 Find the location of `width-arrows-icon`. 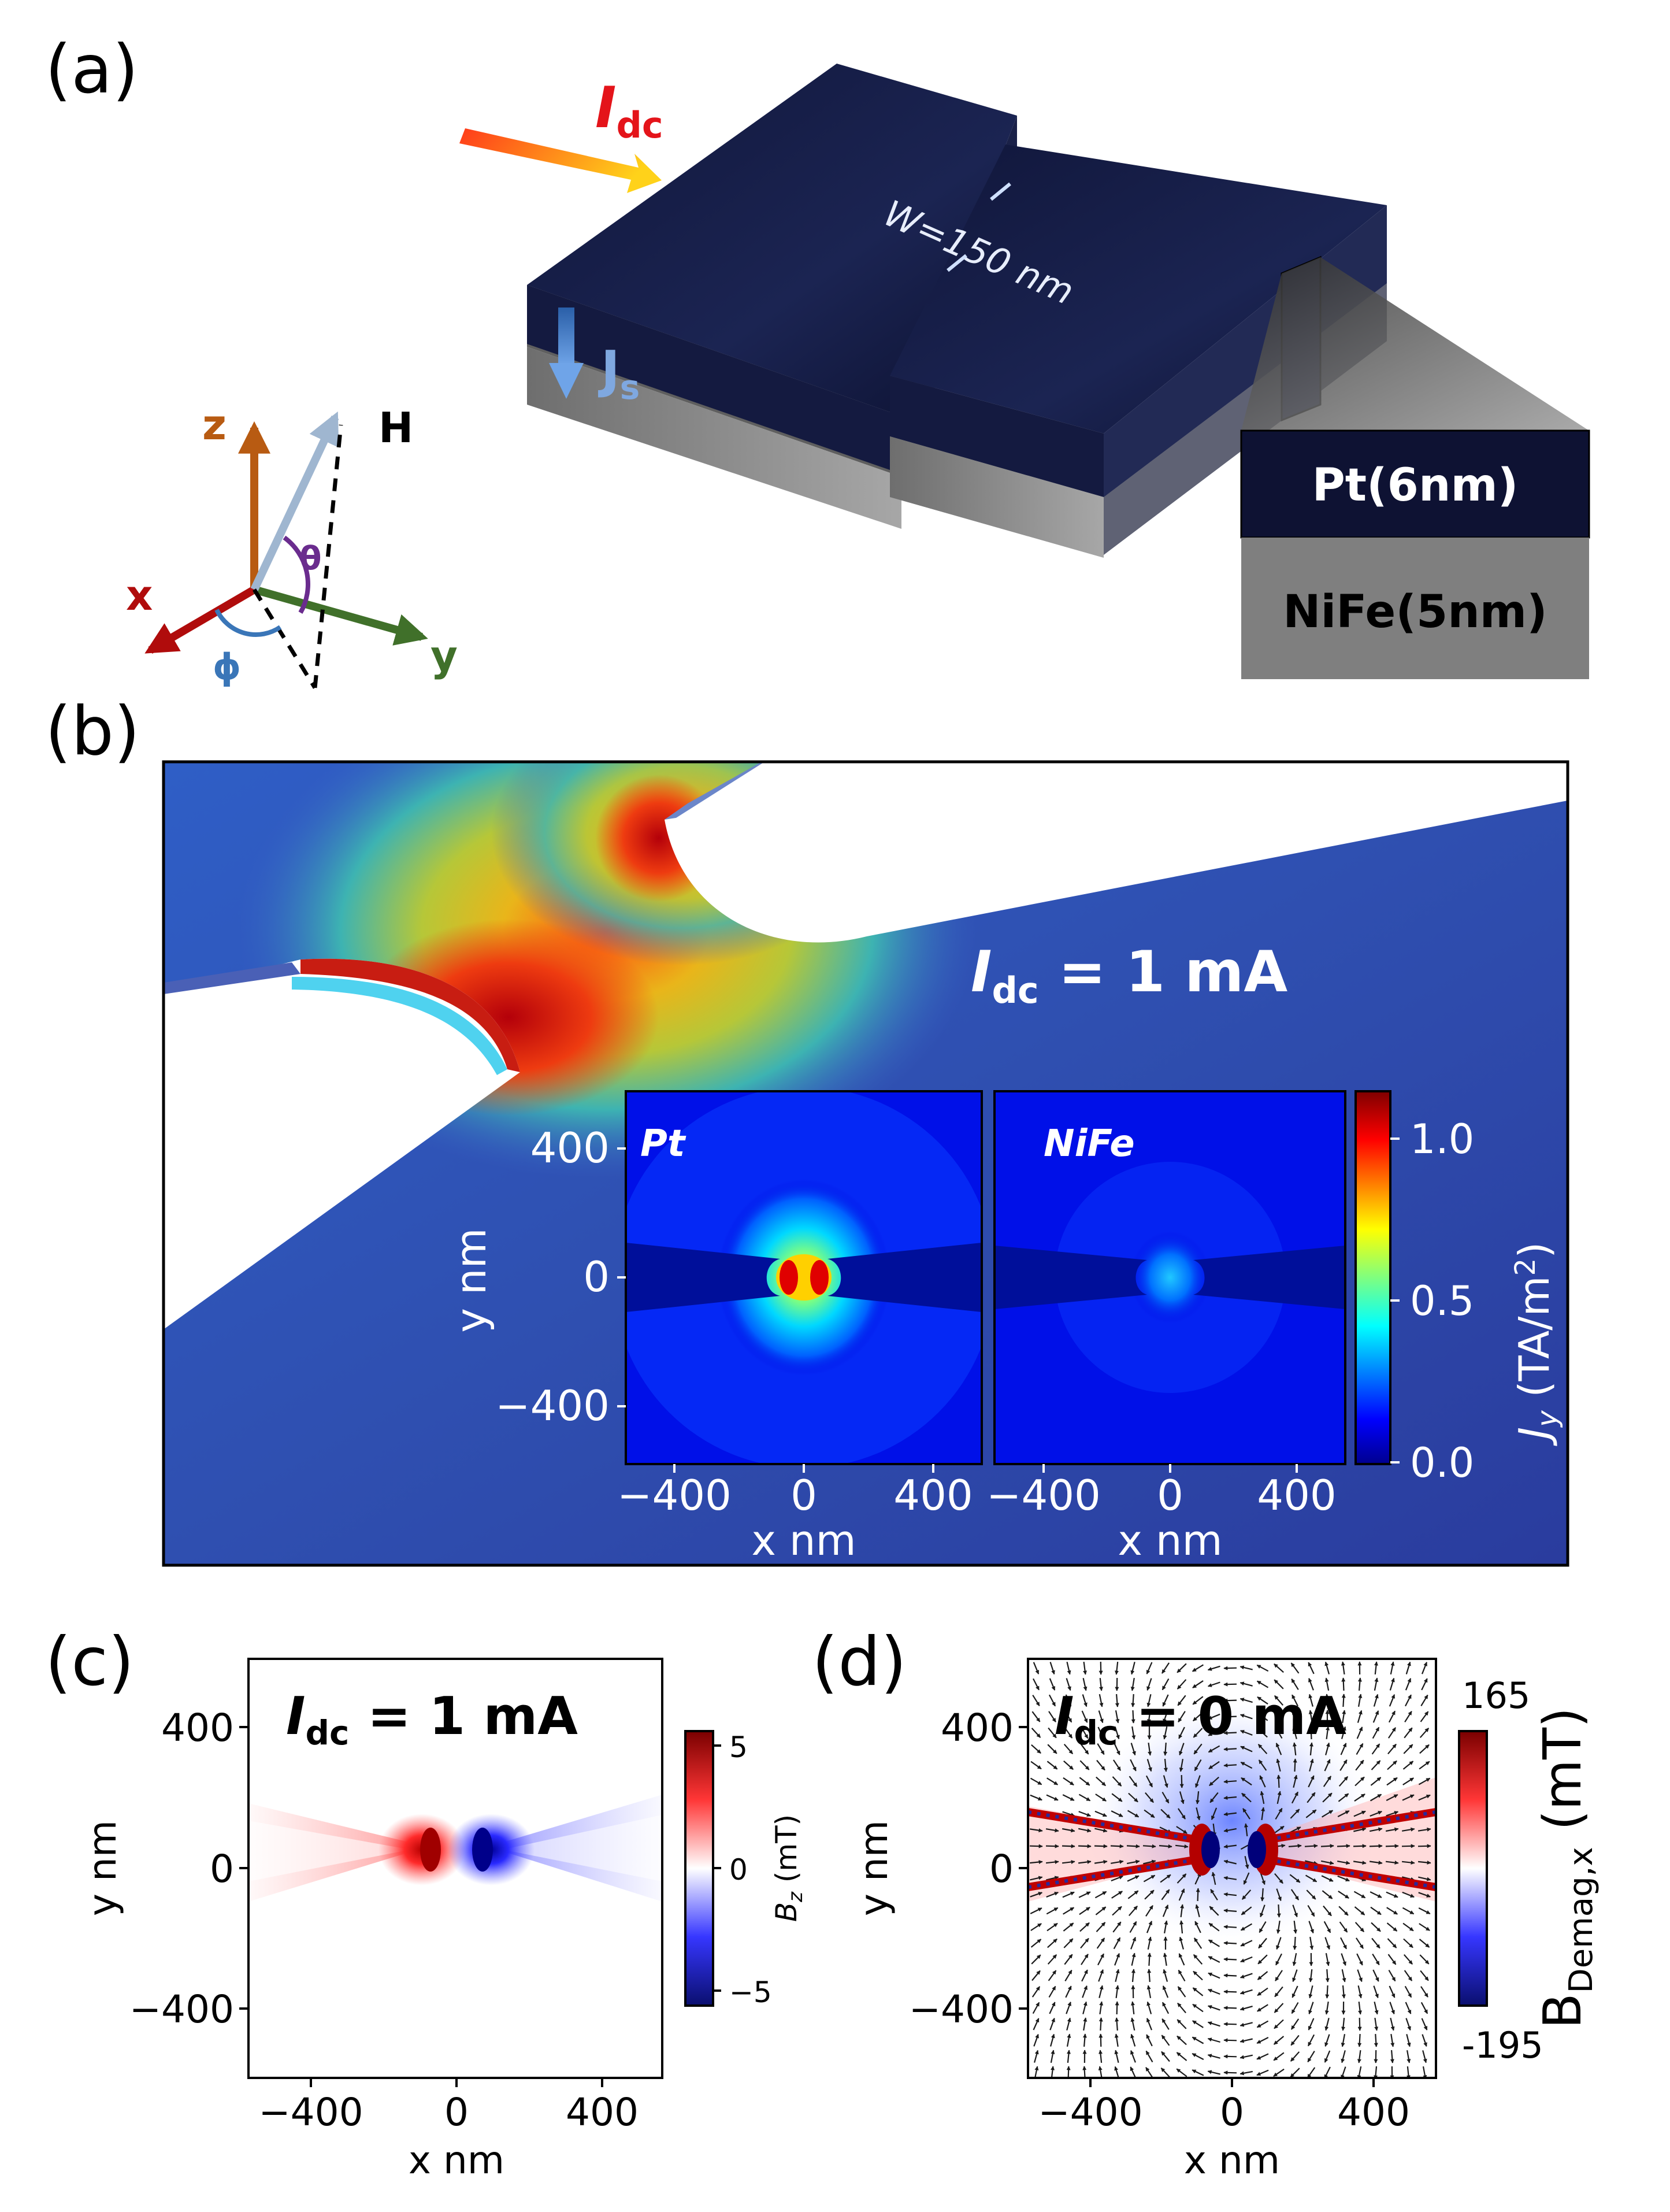

width-arrows-icon is located at coordinates (979, 227).